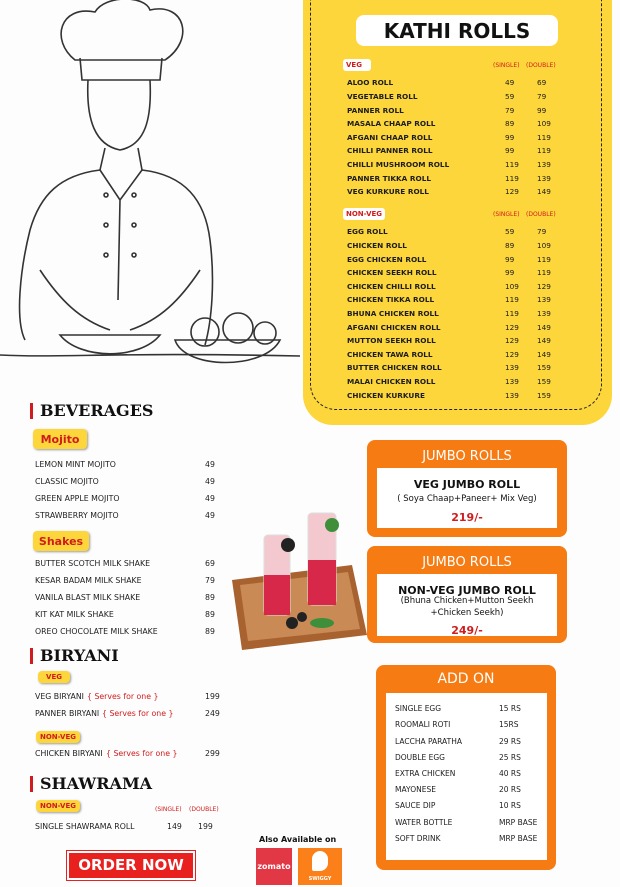  I want to click on item-name: AFGANI CHAAP ROLL, so click(390, 137).